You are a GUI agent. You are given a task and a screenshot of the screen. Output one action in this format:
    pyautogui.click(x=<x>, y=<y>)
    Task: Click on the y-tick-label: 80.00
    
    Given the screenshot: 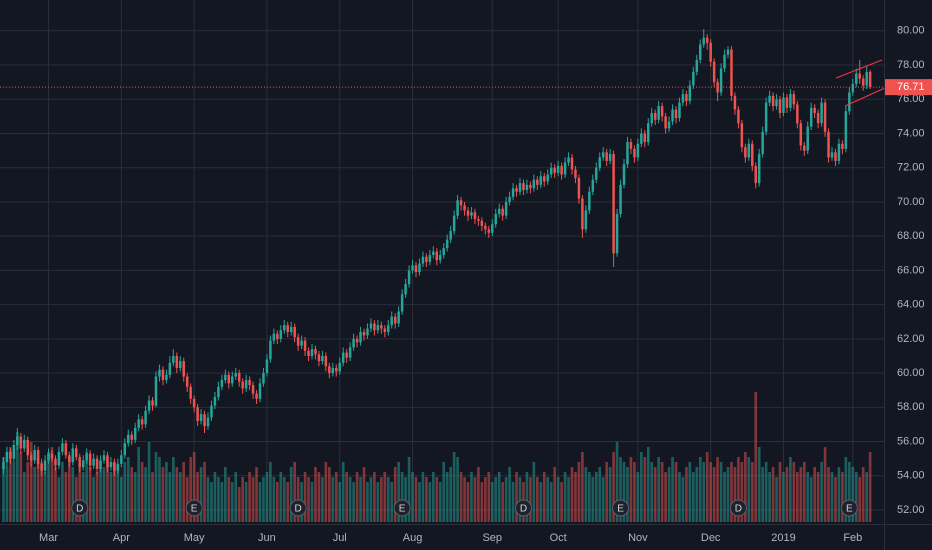 What is the action you would take?
    pyautogui.click(x=911, y=31)
    